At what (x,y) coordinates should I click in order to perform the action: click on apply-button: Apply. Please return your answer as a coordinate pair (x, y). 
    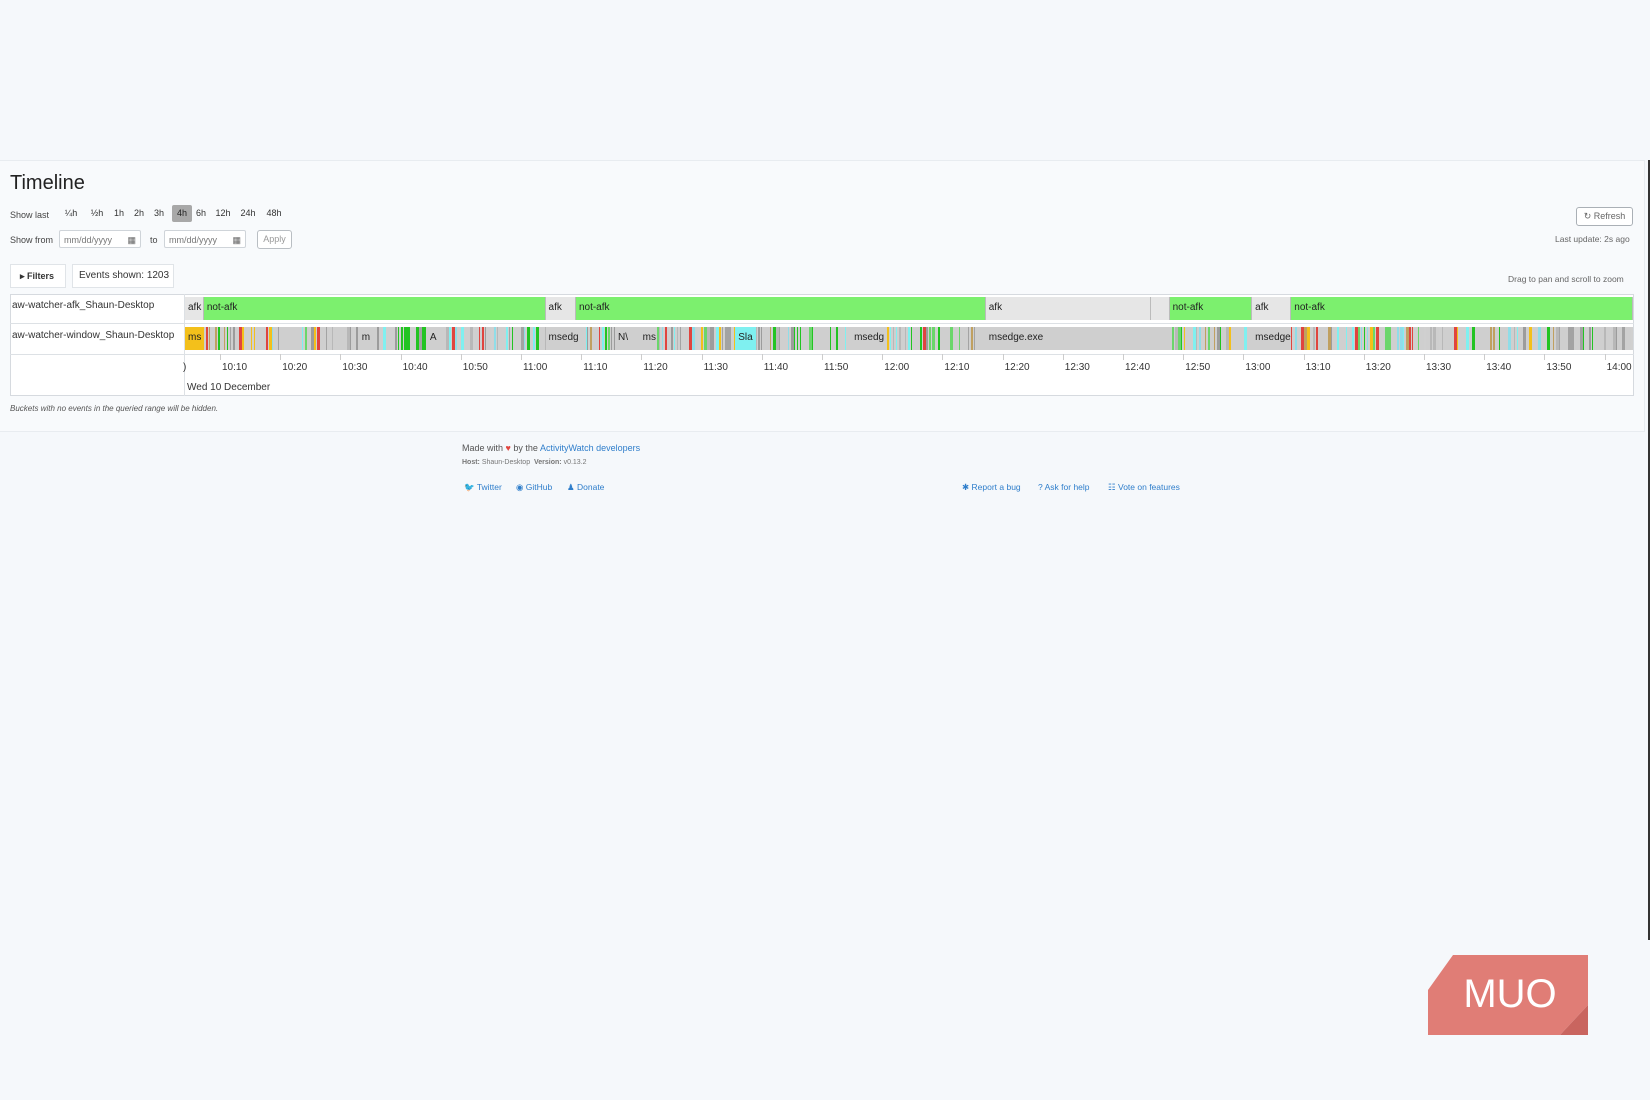
    Looking at the image, I should click on (274, 239).